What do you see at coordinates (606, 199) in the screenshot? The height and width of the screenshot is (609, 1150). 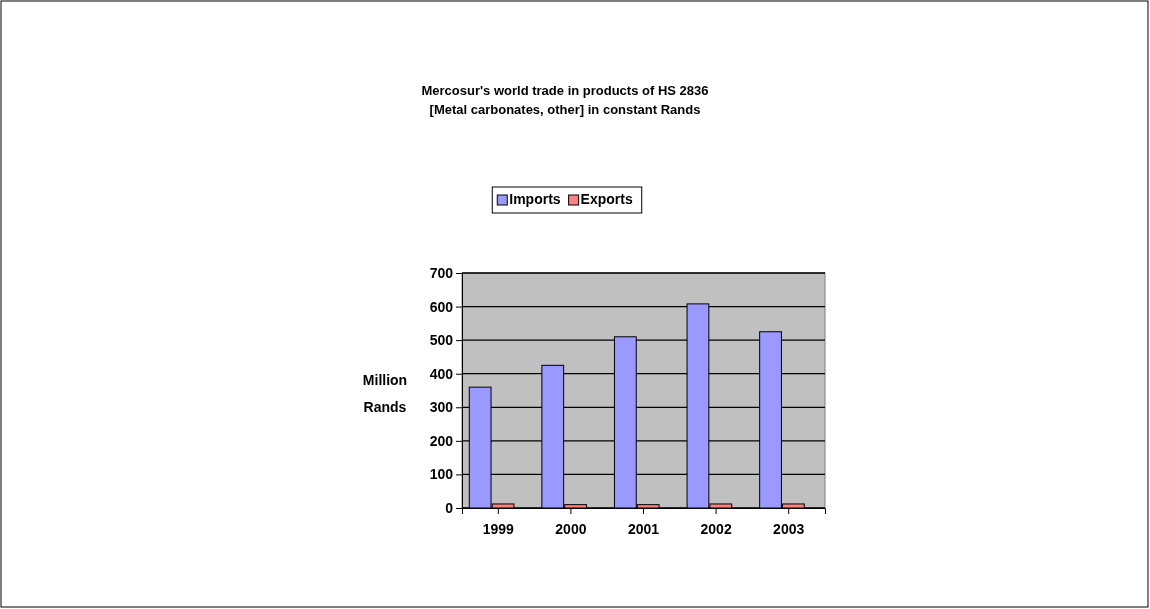 I see `legend-label: Exports` at bounding box center [606, 199].